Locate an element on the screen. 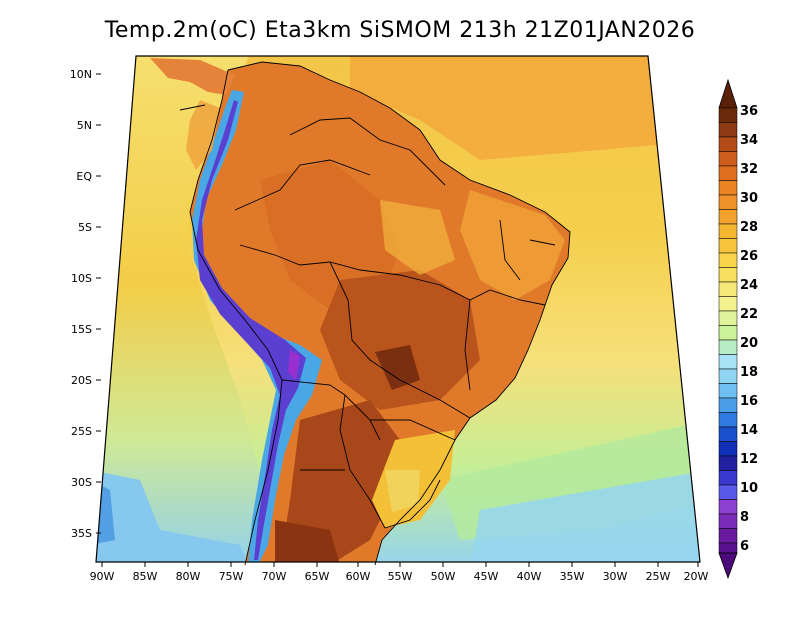  lat-label: 15S is located at coordinates (81, 329).